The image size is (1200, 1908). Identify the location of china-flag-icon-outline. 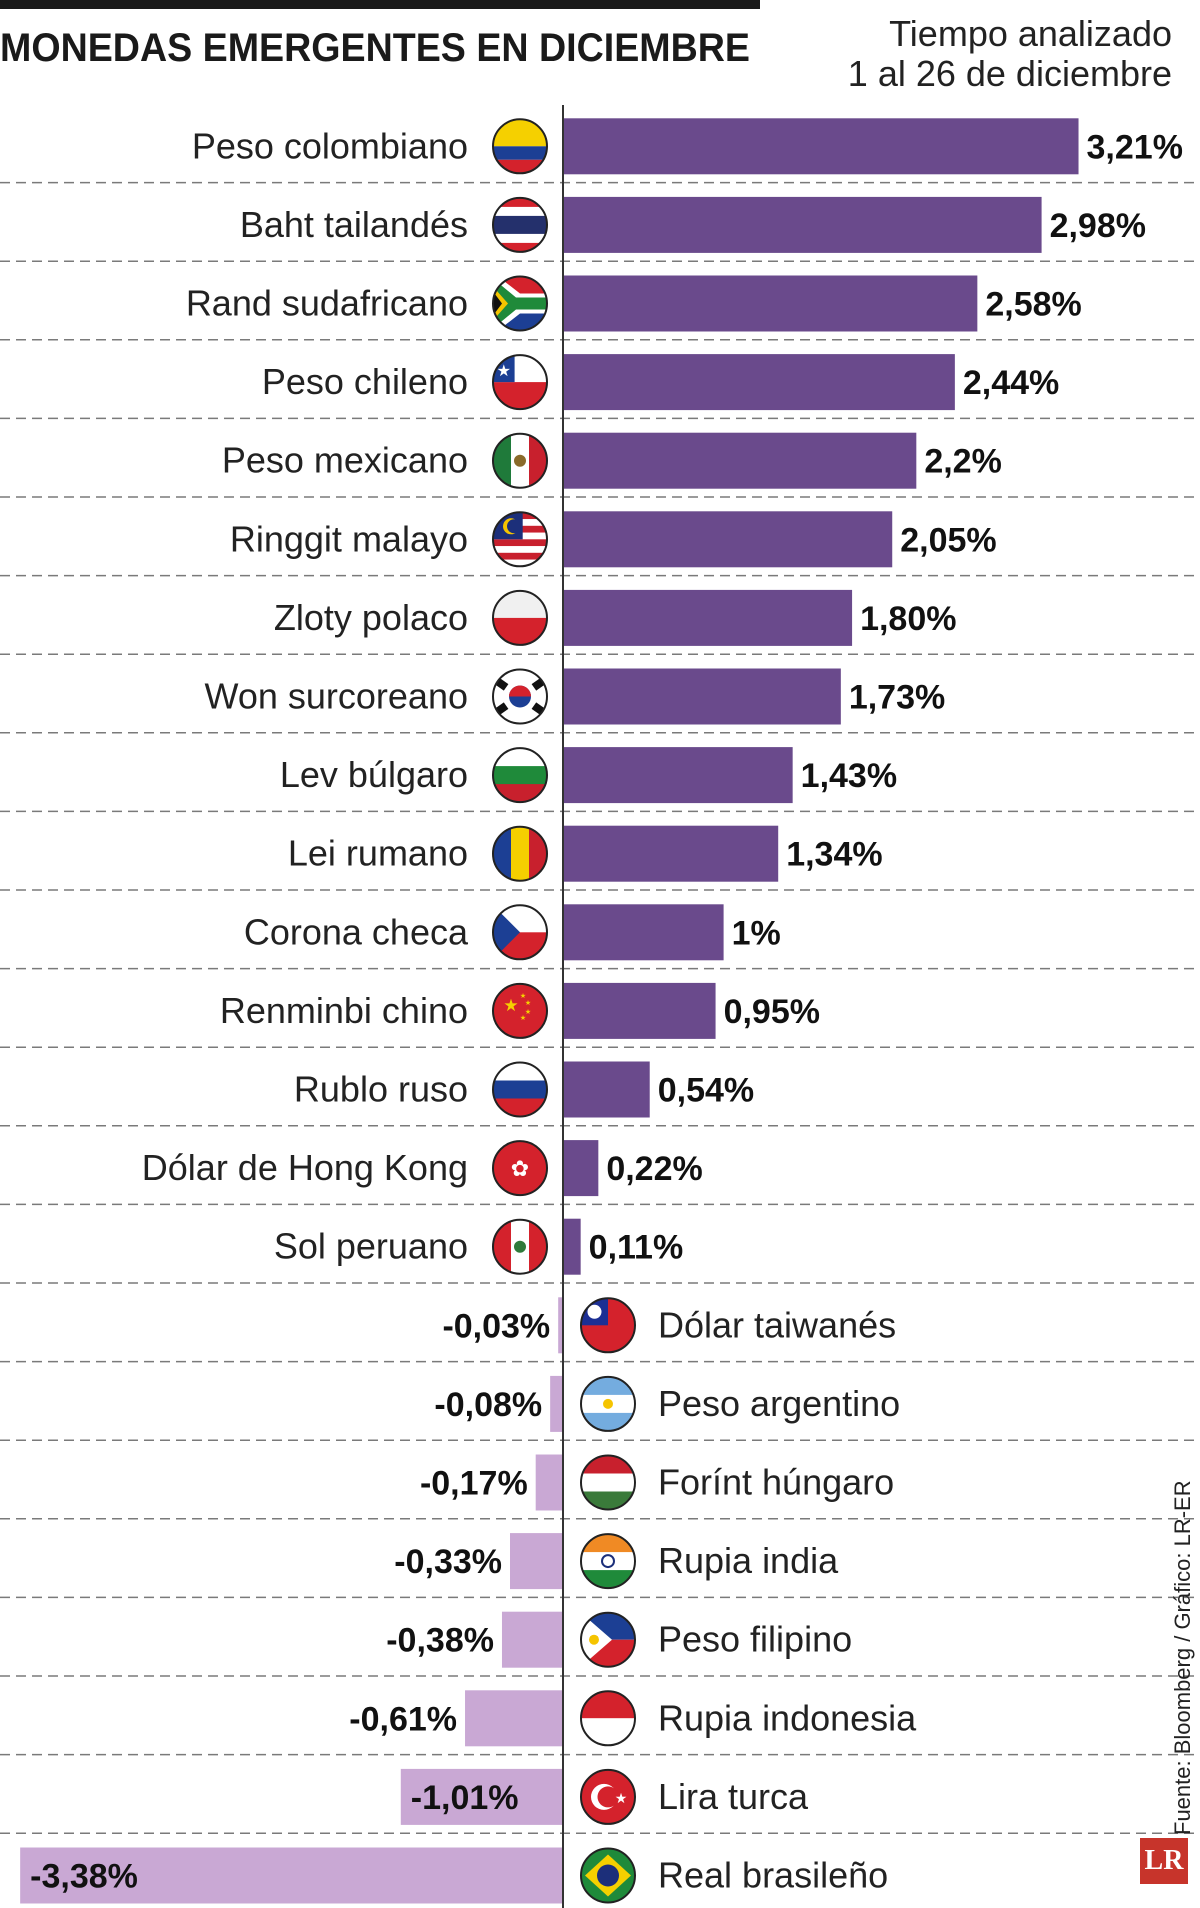
(520, 1010).